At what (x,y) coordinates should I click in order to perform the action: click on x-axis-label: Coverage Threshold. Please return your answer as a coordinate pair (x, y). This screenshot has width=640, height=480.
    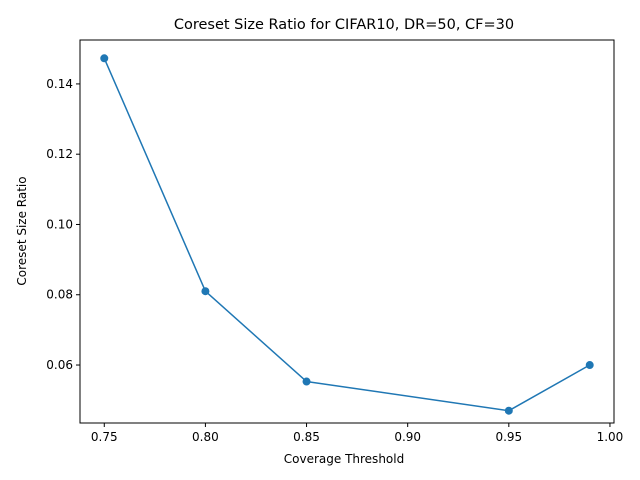
    Looking at the image, I should click on (344, 459).